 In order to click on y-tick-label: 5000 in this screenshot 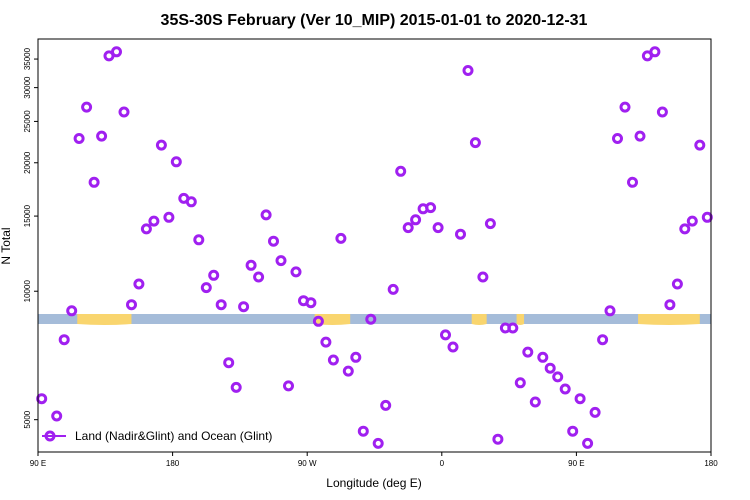, I will do `click(27, 419)`.